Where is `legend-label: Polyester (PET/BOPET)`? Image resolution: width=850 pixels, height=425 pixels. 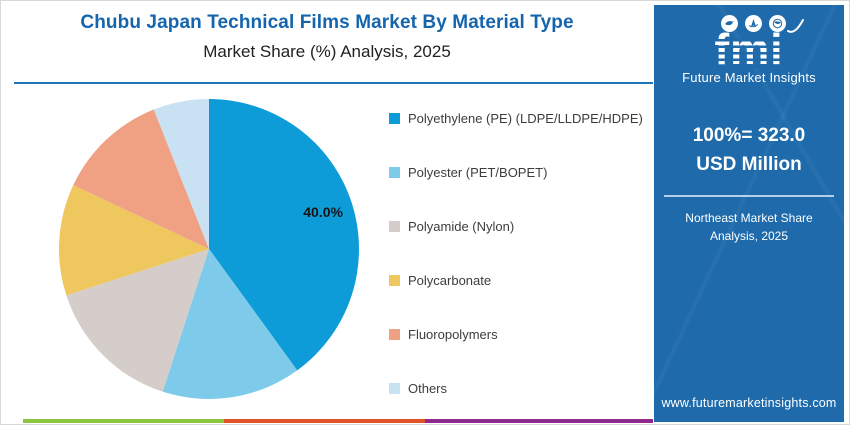 legend-label: Polyester (PET/BOPET) is located at coordinates (478, 172).